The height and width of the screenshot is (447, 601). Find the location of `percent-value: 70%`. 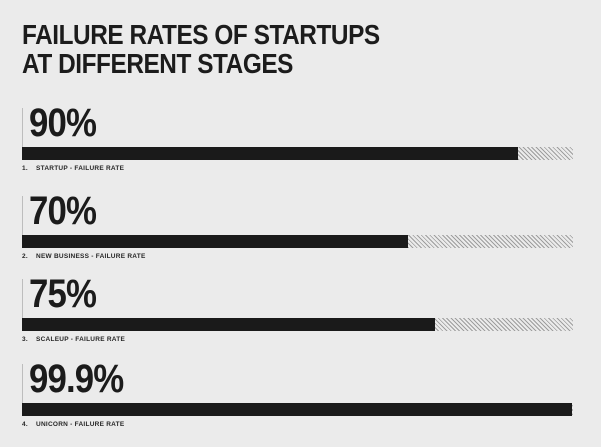

percent-value: 70% is located at coordinates (63, 211).